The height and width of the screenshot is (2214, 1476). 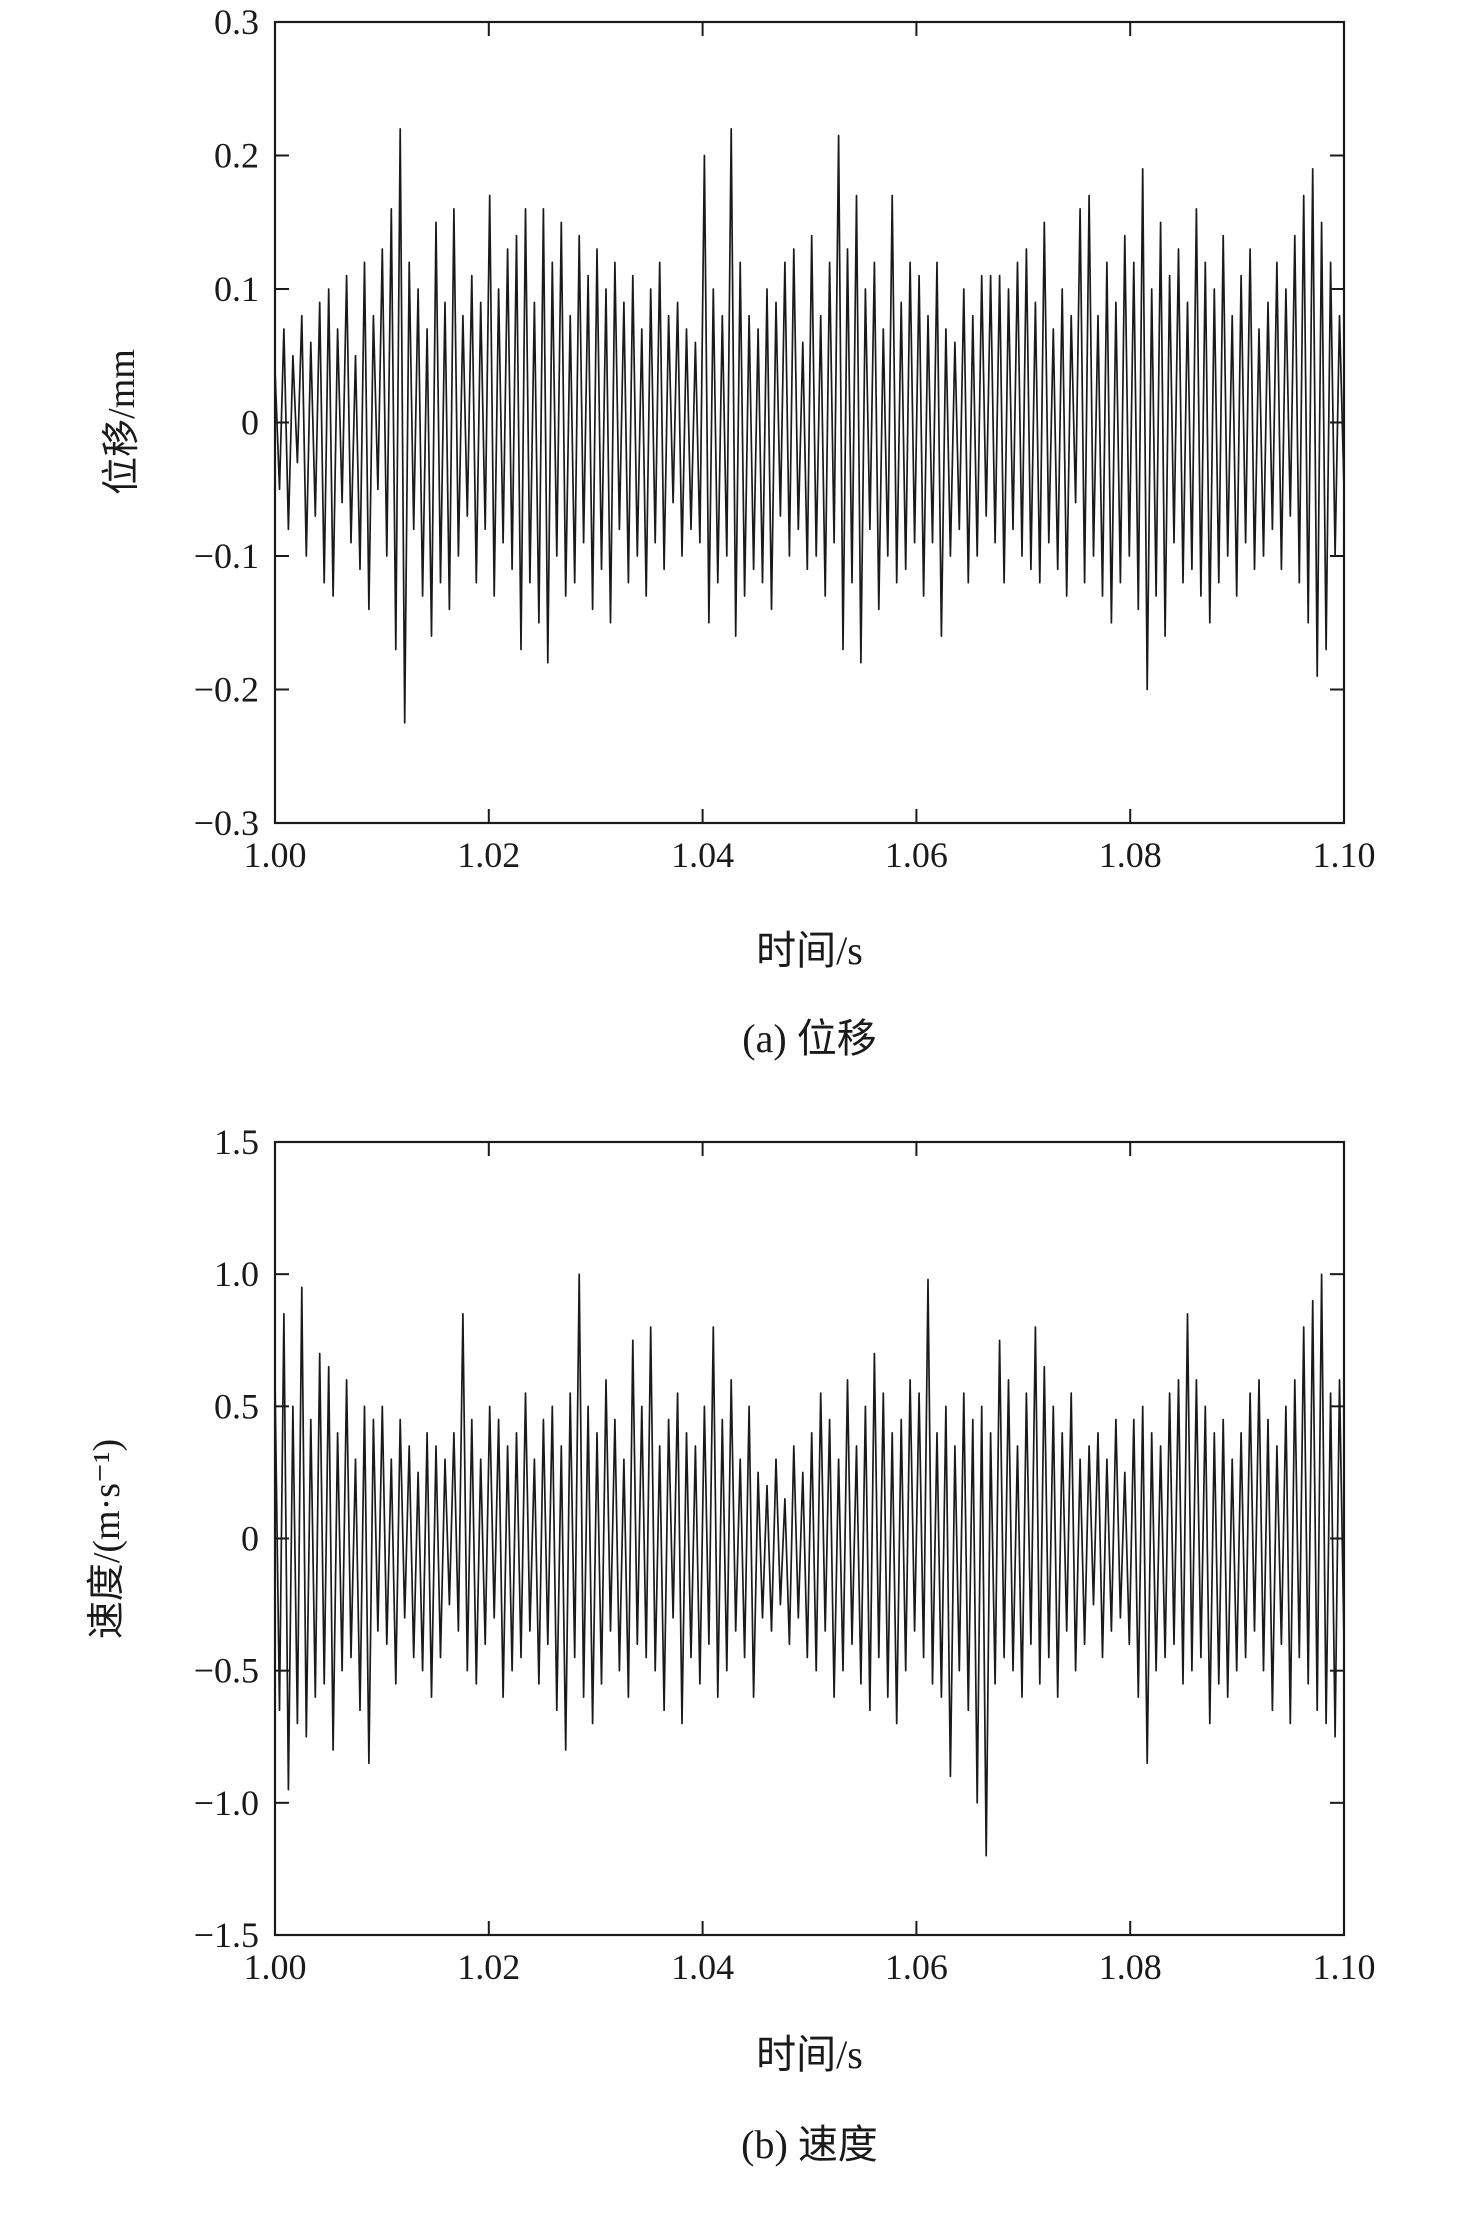 What do you see at coordinates (226, 1671) in the screenshot?
I see `svg-text: −0.5` at bounding box center [226, 1671].